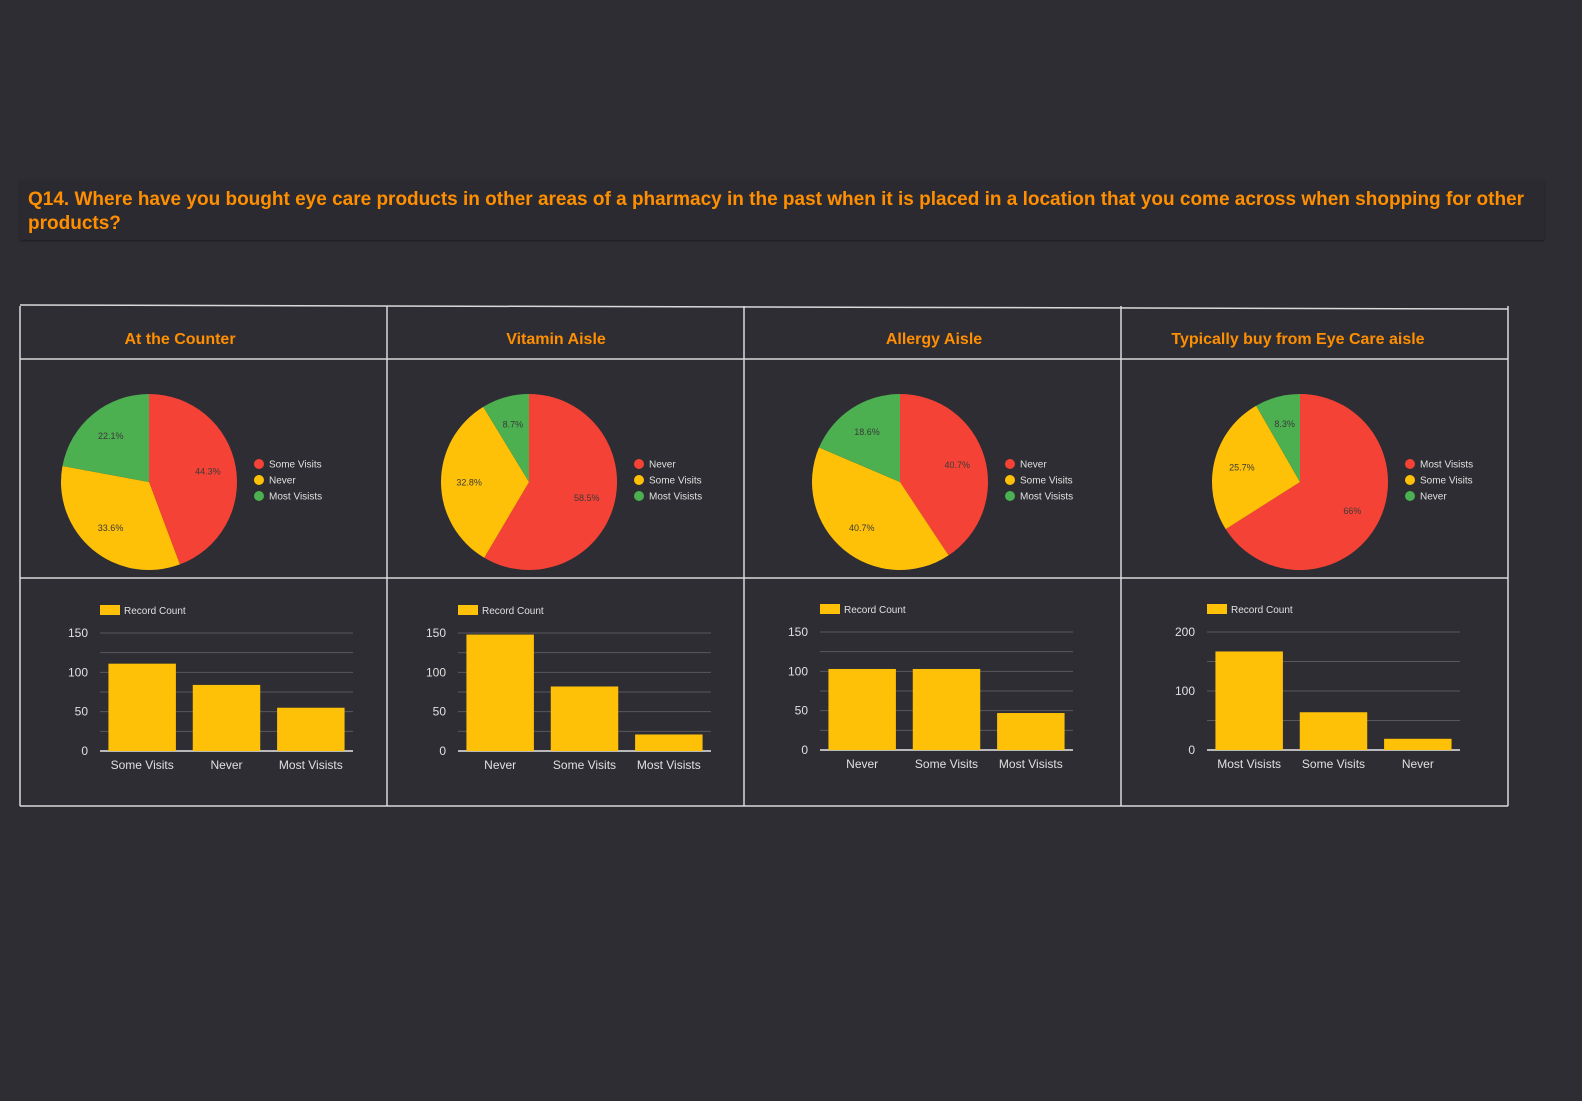 This screenshot has height=1101, width=1582. Describe the element at coordinates (556, 339) in the screenshot. I see `column-title: Vitamin Aisle` at that location.